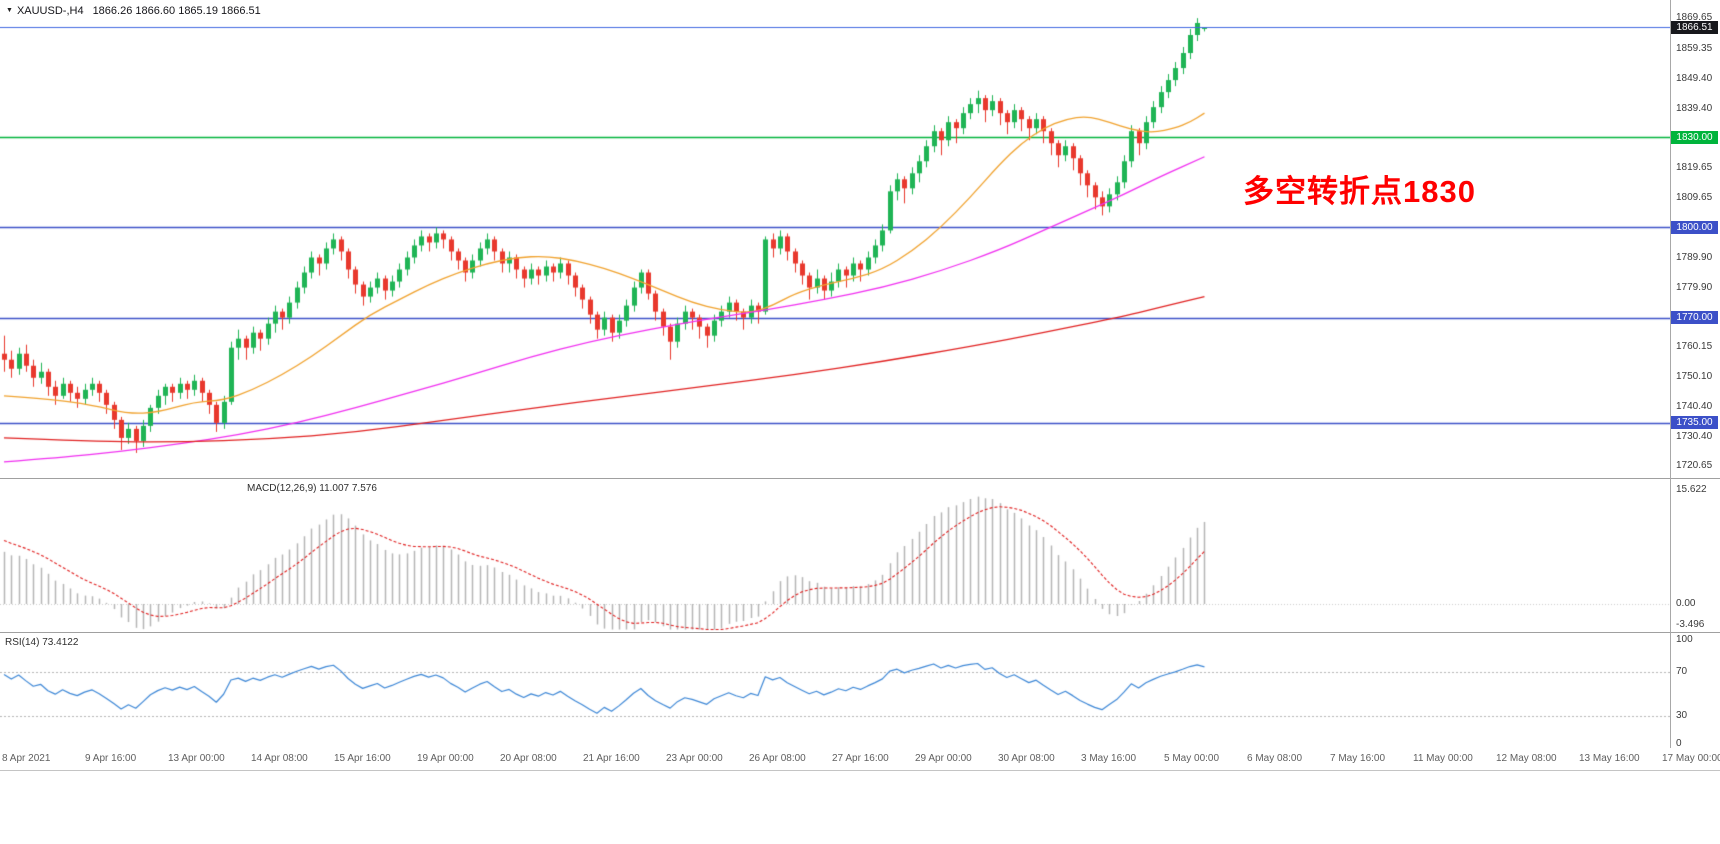  What do you see at coordinates (9, 10) in the screenshot?
I see `symbol-dropdown-icon: ▼` at bounding box center [9, 10].